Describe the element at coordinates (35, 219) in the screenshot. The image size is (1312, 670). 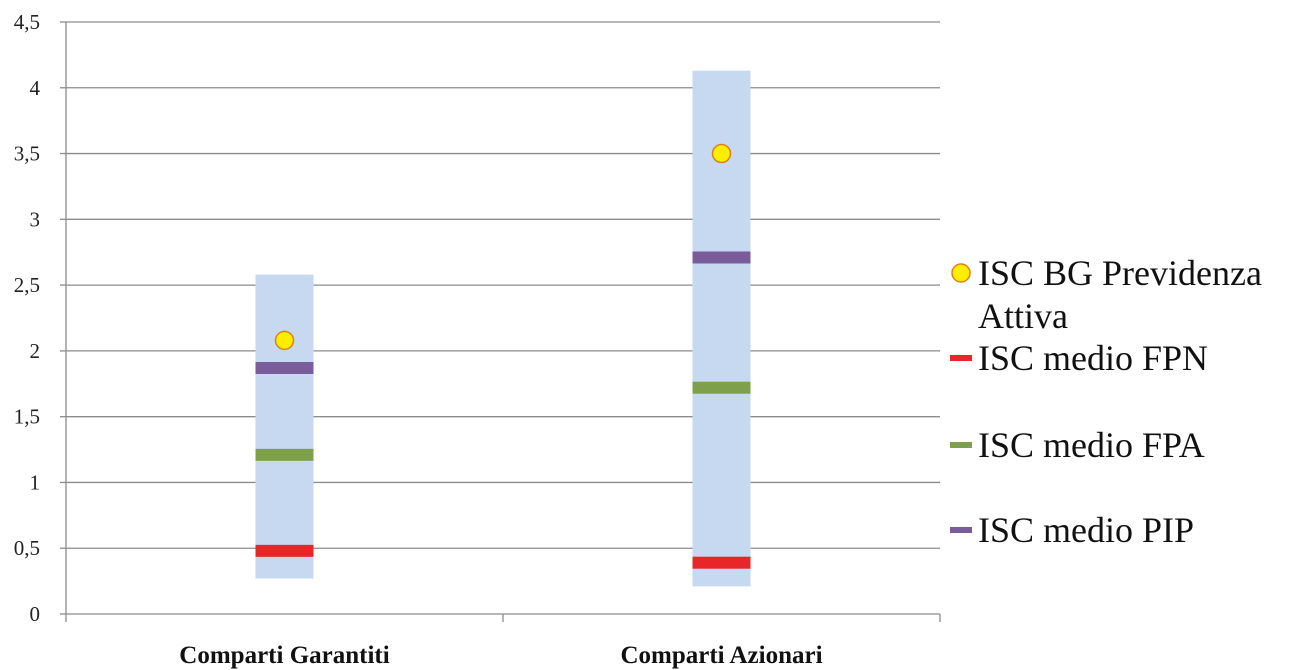
I see `y-tick-label: 3` at that location.